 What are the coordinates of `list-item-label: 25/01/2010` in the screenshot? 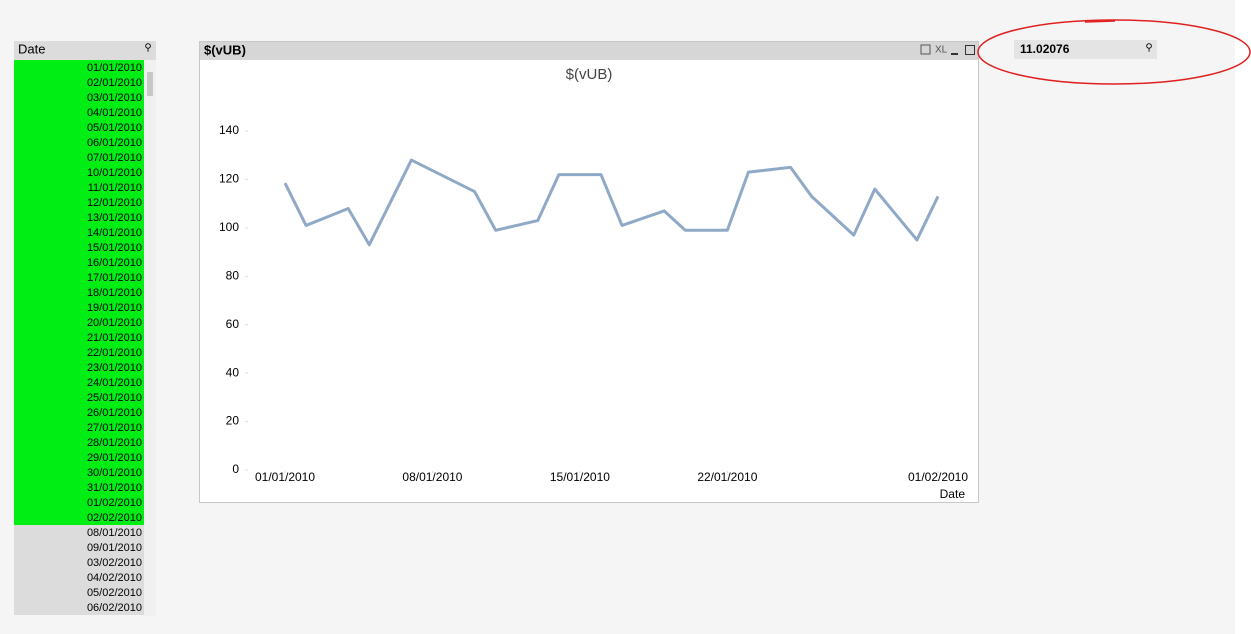 It's located at (114, 398).